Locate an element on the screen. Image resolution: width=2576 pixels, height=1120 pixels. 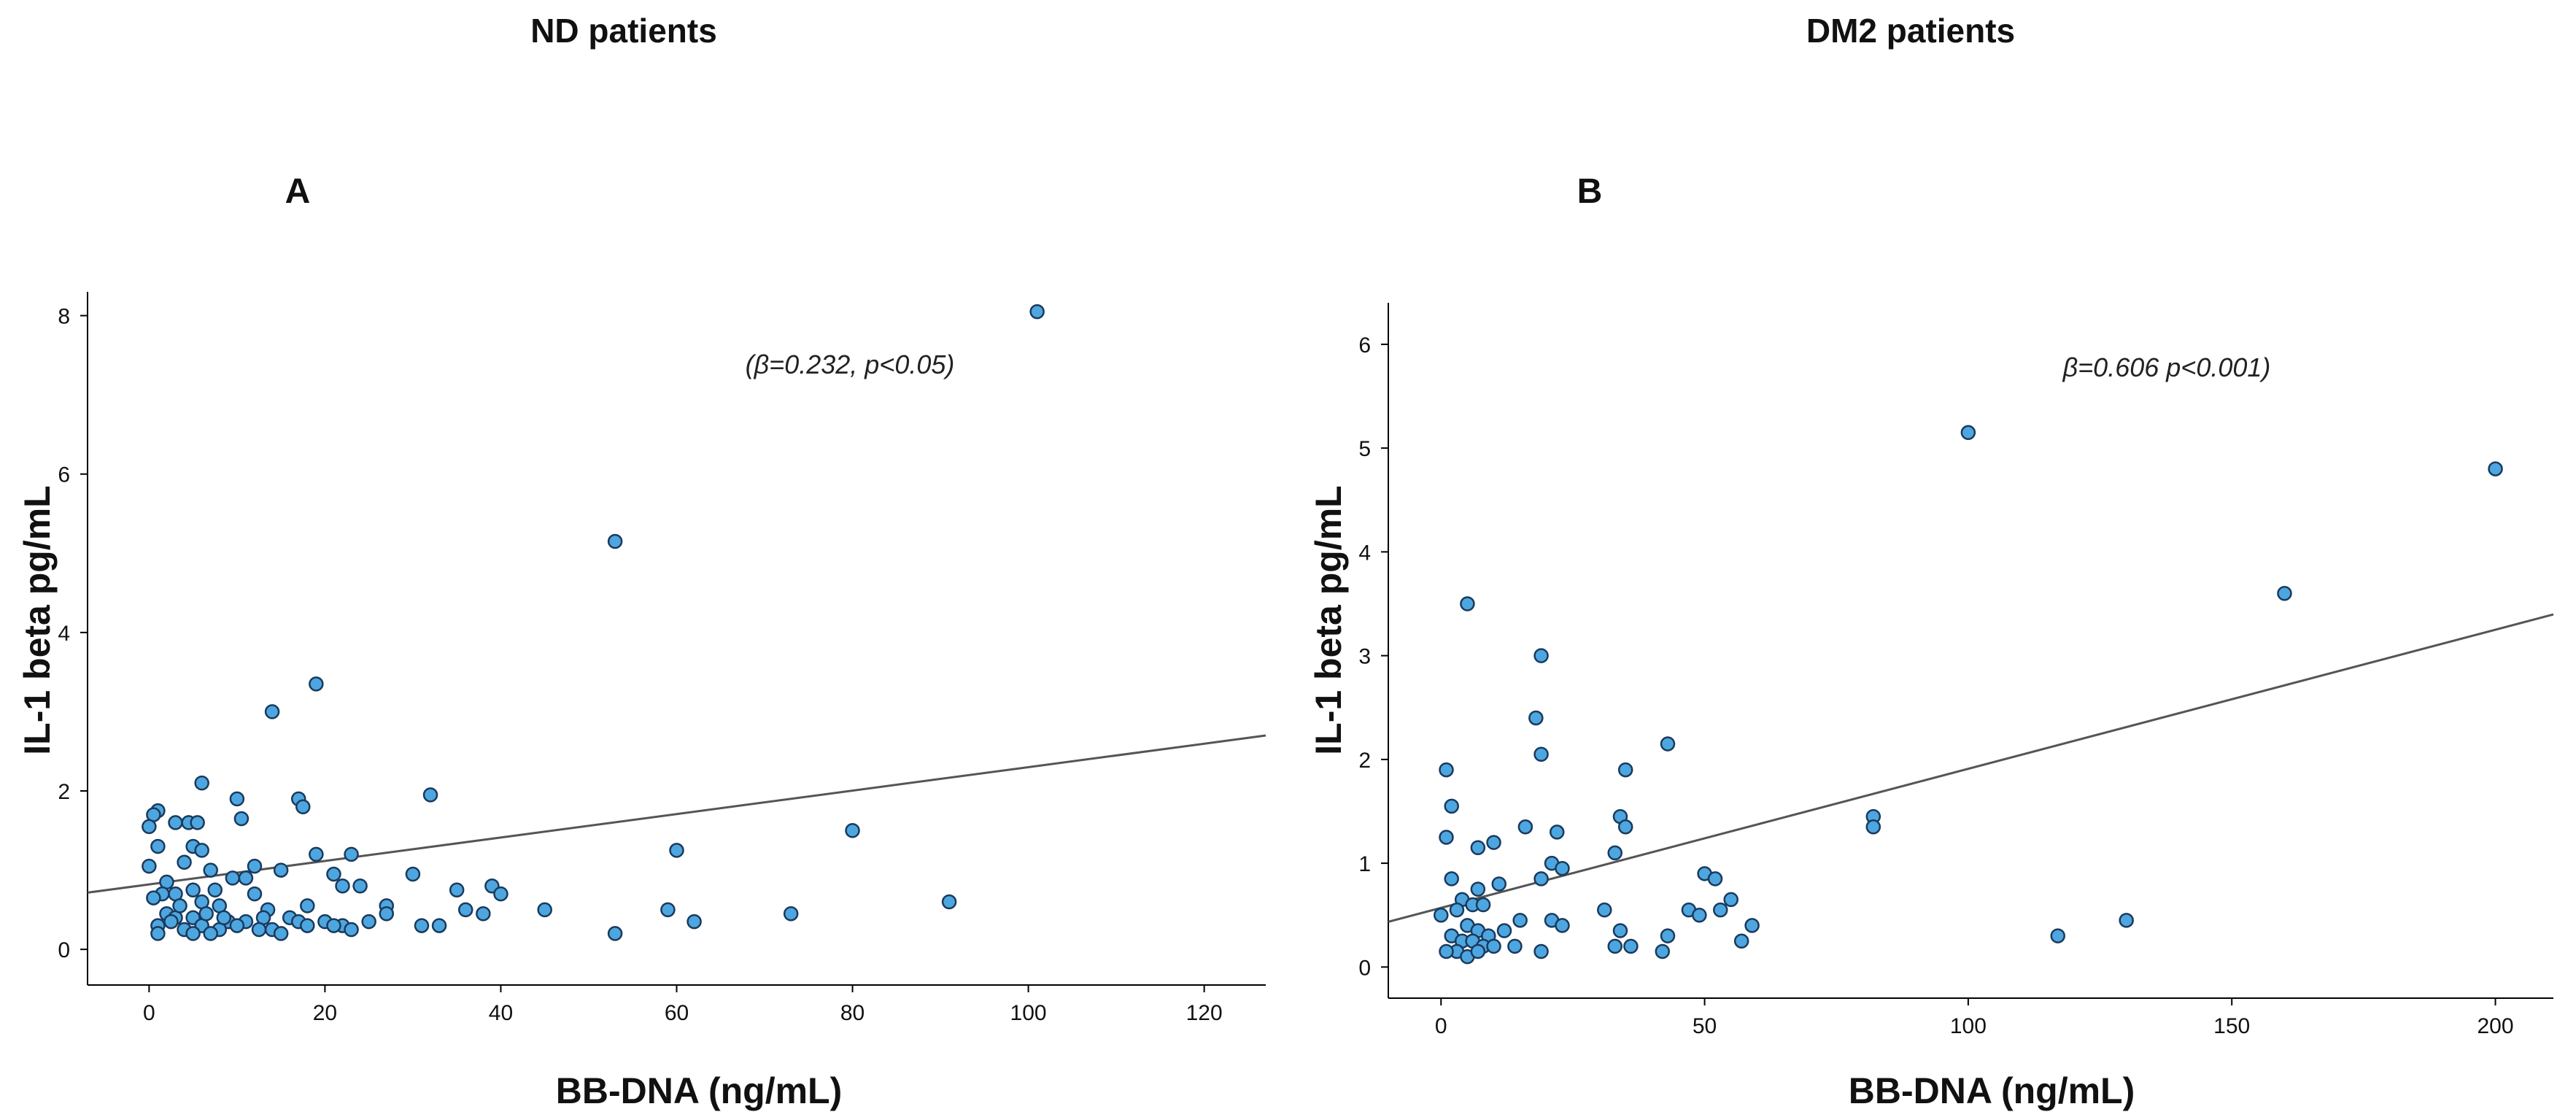
panel-a-y-tick-label: 2 is located at coordinates (64, 792).